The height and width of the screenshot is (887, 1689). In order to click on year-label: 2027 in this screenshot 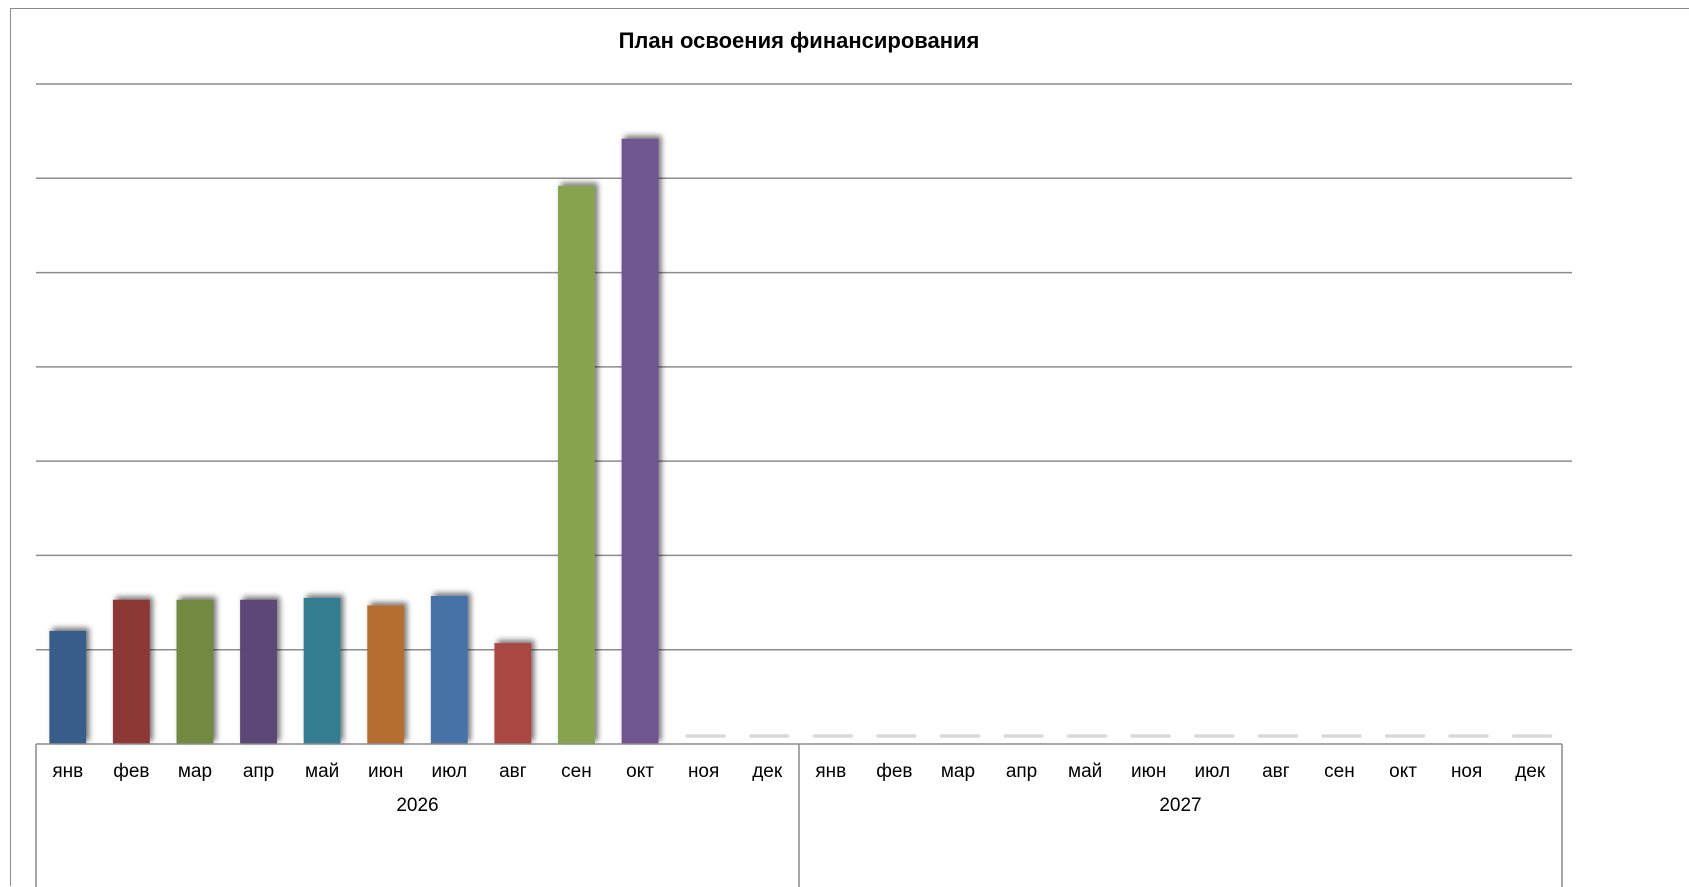, I will do `click(1180, 805)`.